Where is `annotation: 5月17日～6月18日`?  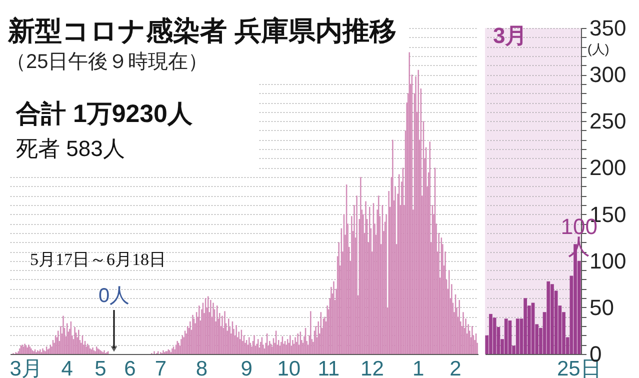 annotation: 5月17日～6月18日 is located at coordinates (98, 259).